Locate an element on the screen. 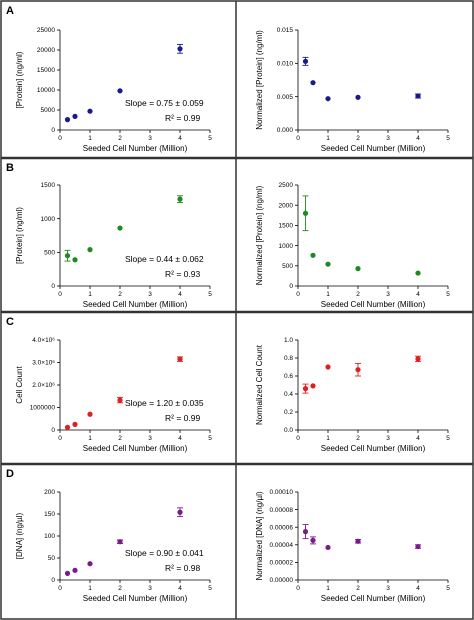 Image resolution: width=474 pixels, height=620 pixels. y-tick-label: 0.00004 is located at coordinates (282, 545).